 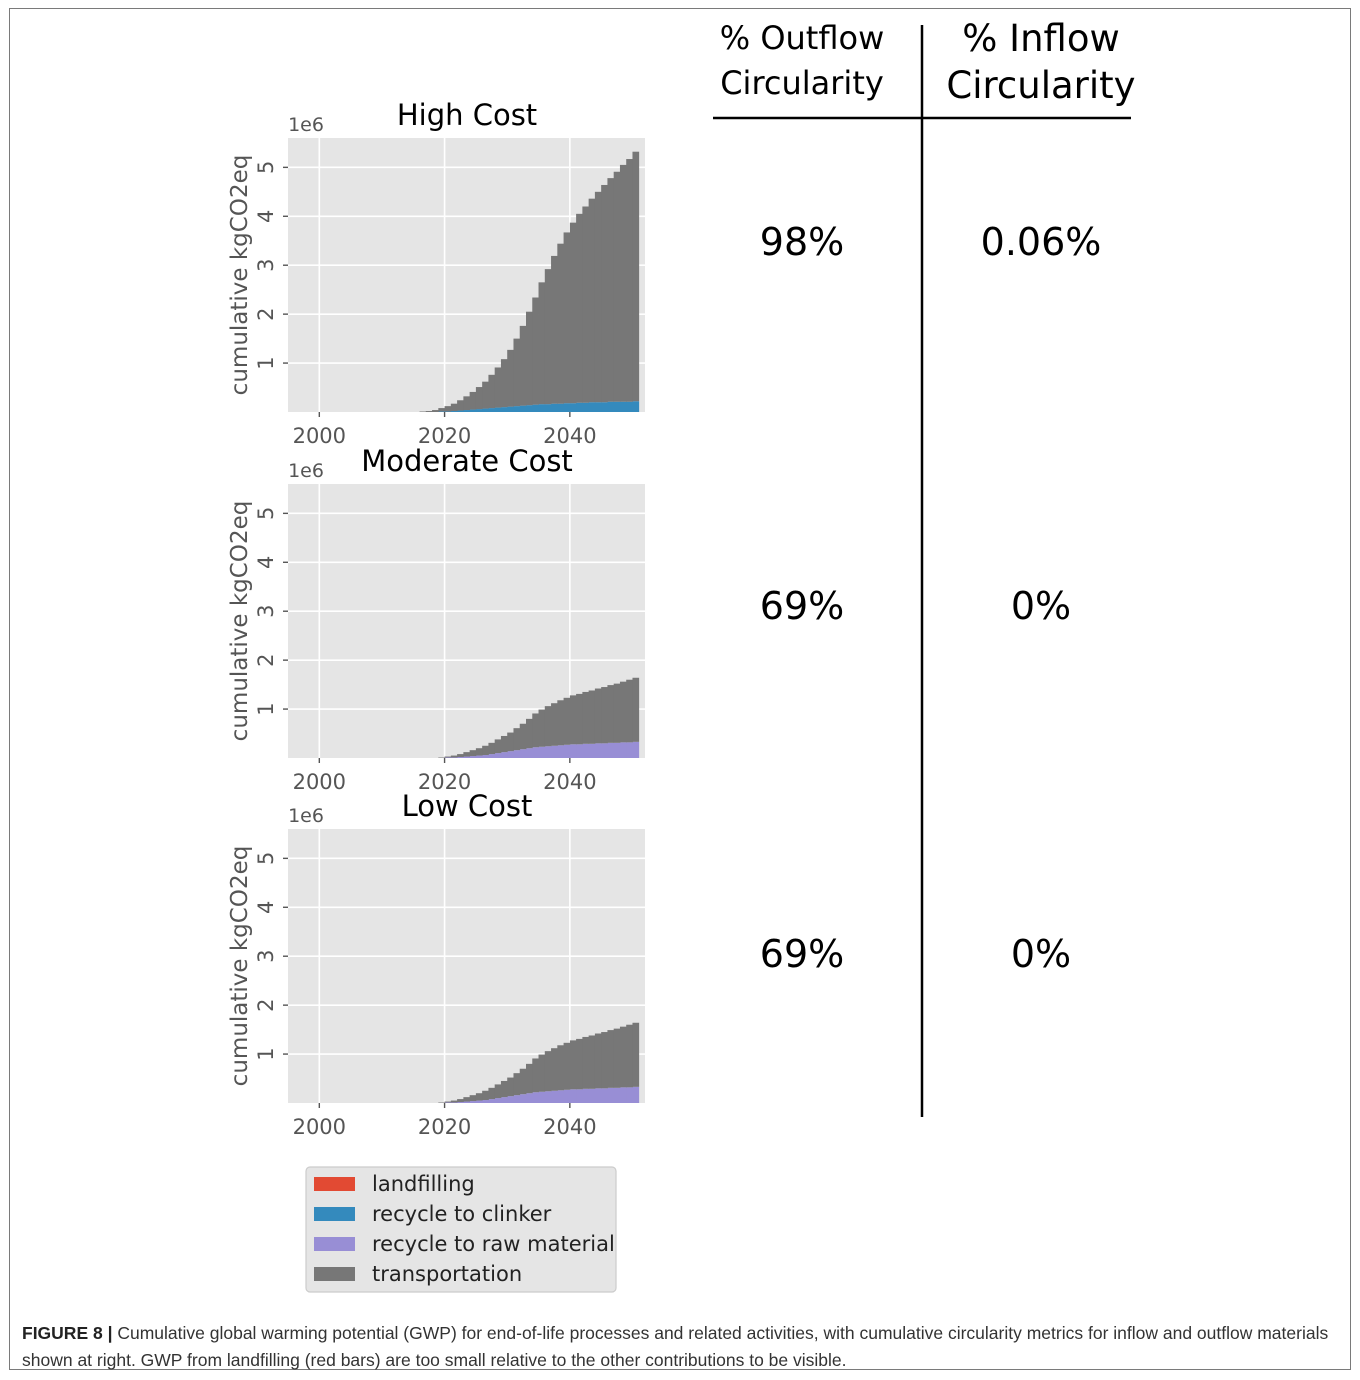 What do you see at coordinates (67, 1333) in the screenshot?
I see `caption-label: FIGURE 8 |` at bounding box center [67, 1333].